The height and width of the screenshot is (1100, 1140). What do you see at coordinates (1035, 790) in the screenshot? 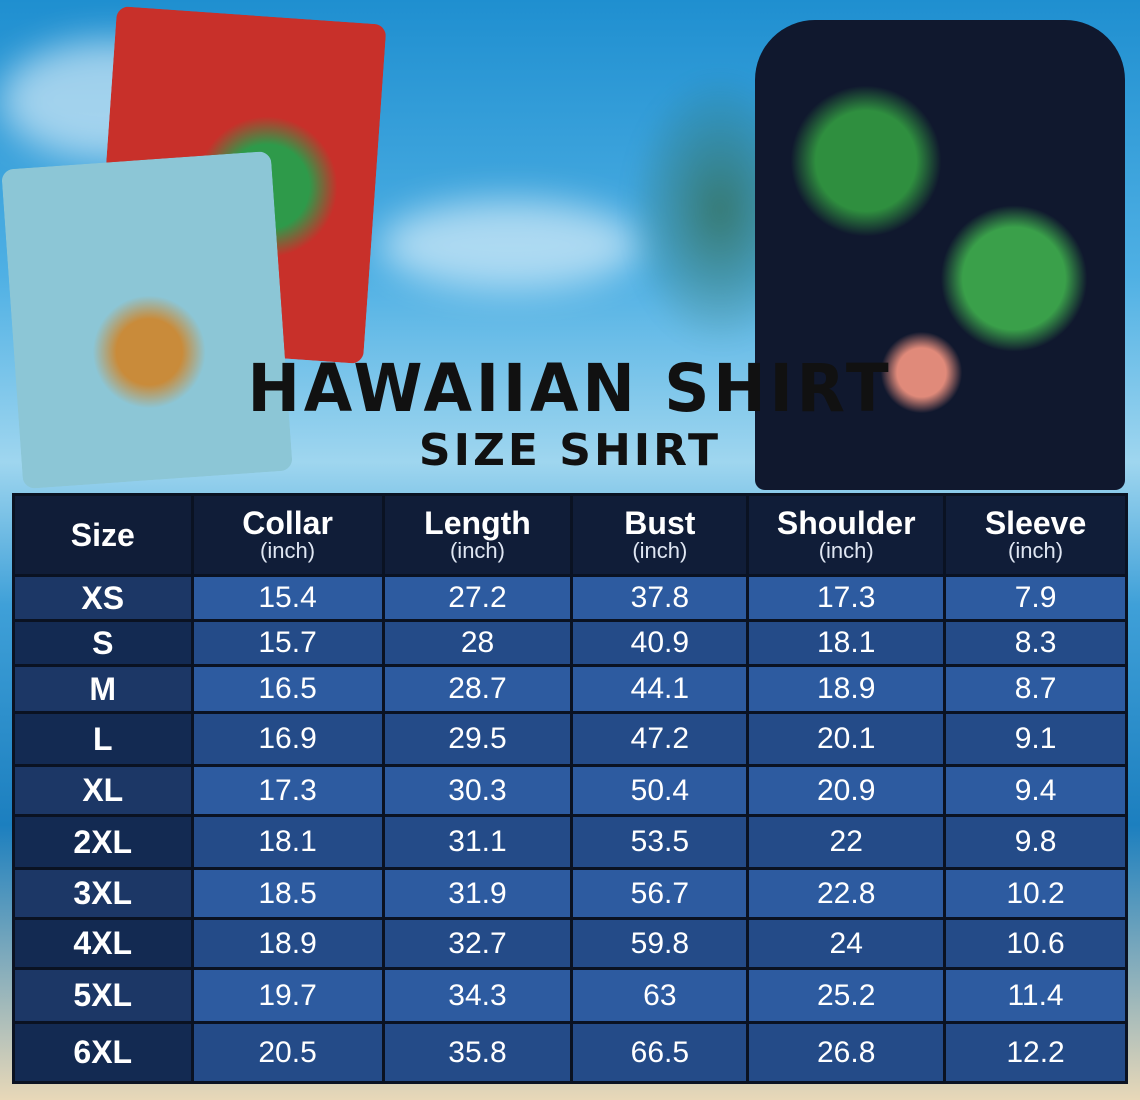
I see `measurement-cell: 9.4` at bounding box center [1035, 790].